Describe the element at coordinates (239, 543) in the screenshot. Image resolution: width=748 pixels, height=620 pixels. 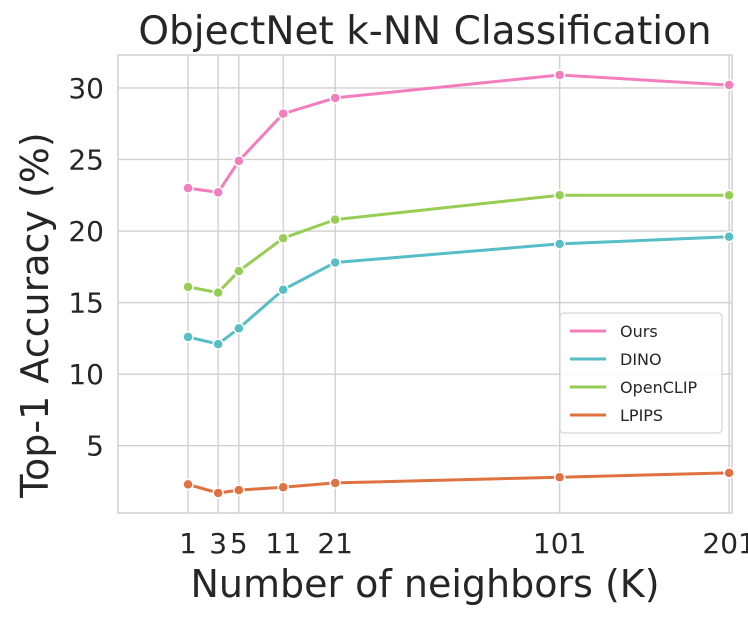
I see `x-tick-label: 5` at that location.